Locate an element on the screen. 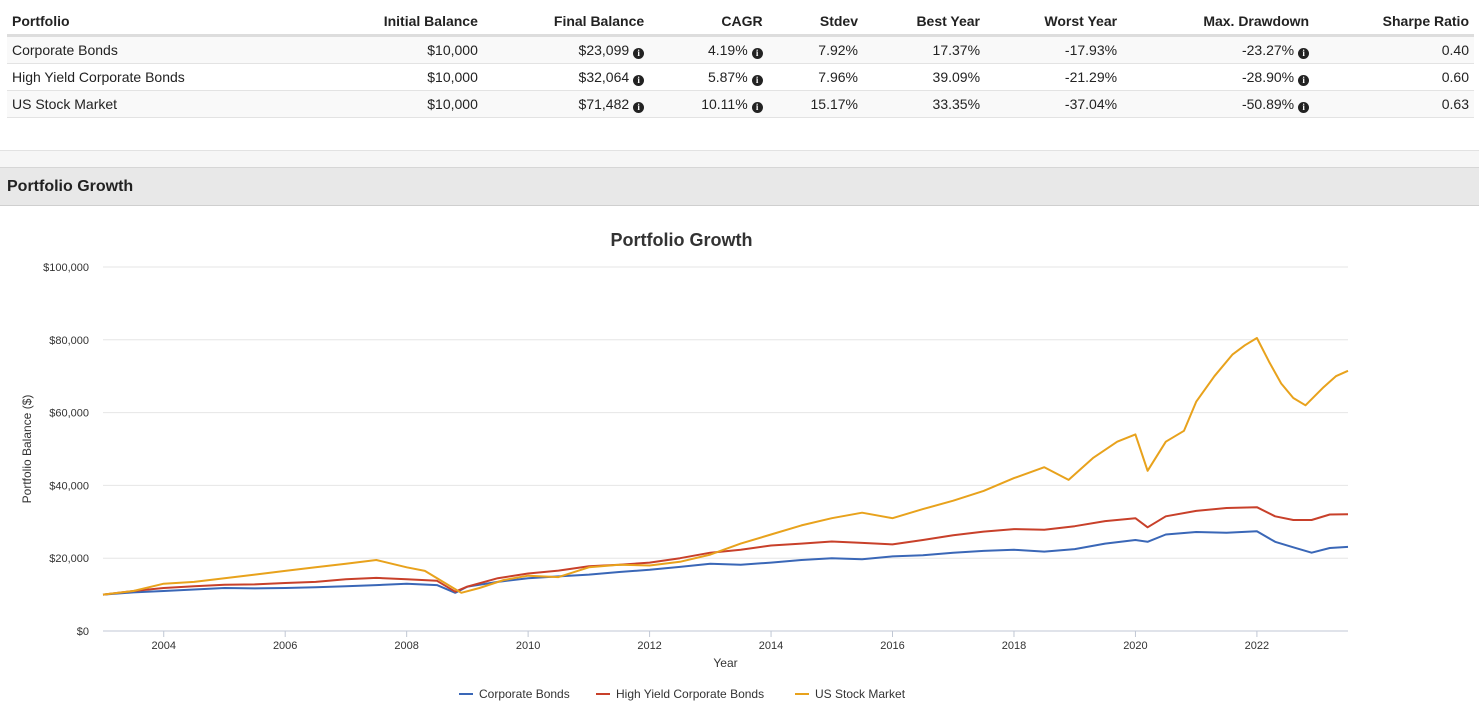 The height and width of the screenshot is (708, 1479). cell-final-balance: $71,482 i is located at coordinates (566, 104).